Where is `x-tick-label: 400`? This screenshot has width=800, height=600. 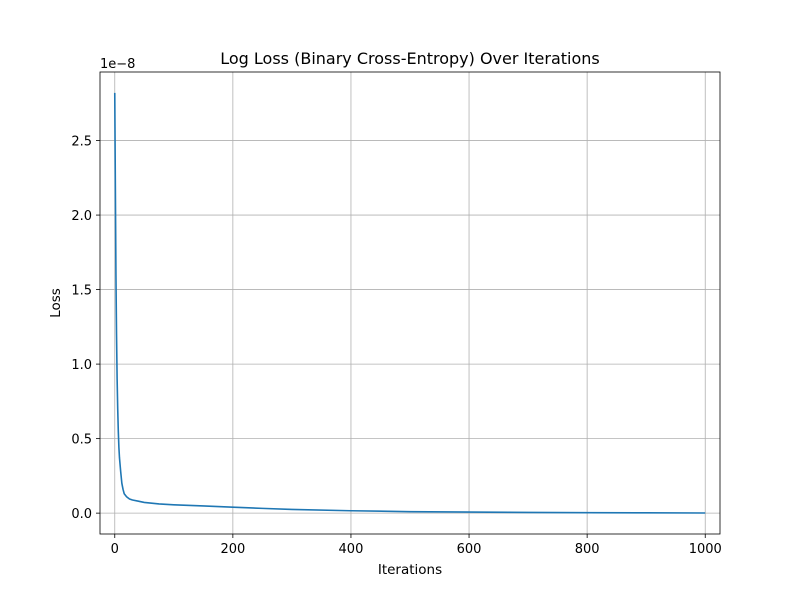 x-tick-label: 400 is located at coordinates (351, 549).